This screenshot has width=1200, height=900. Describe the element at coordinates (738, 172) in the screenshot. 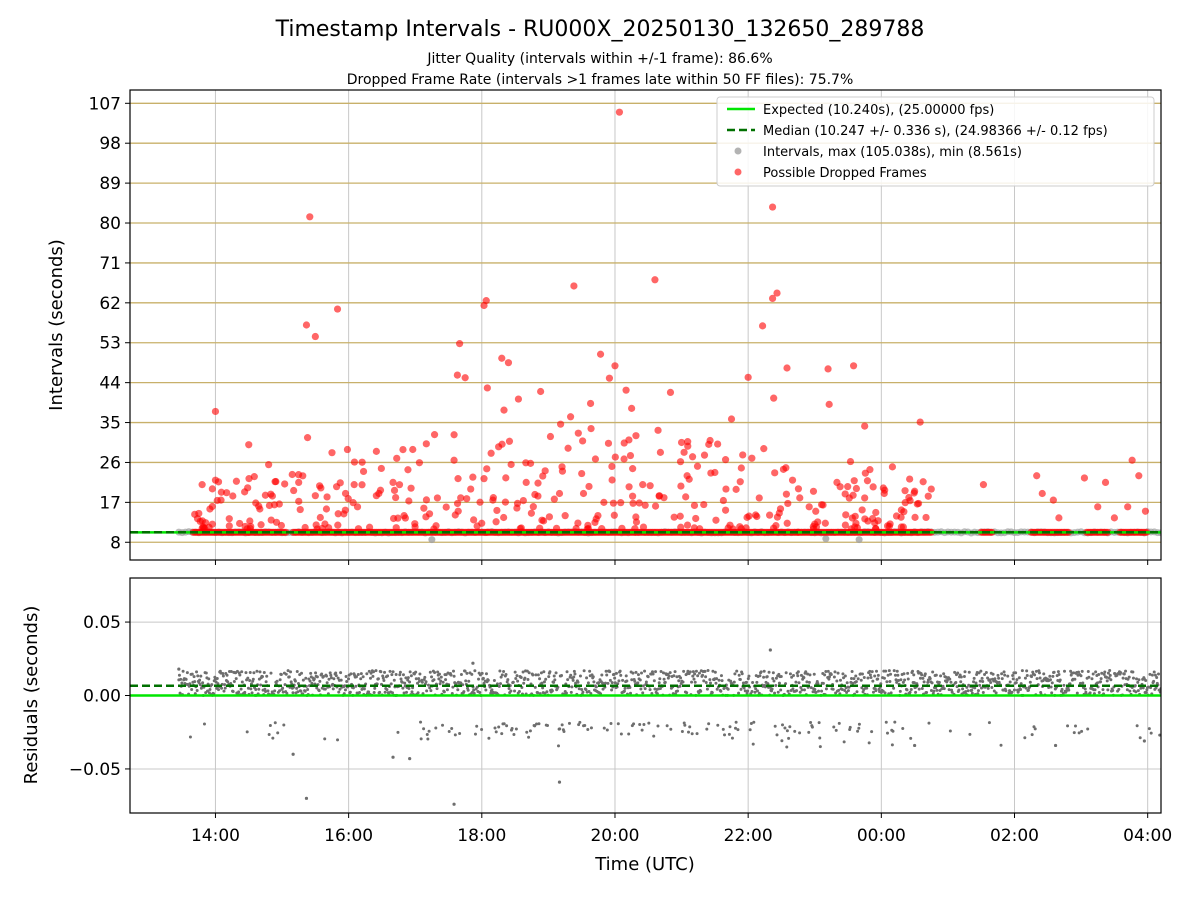

I see `legend-dropped-swatch` at that location.